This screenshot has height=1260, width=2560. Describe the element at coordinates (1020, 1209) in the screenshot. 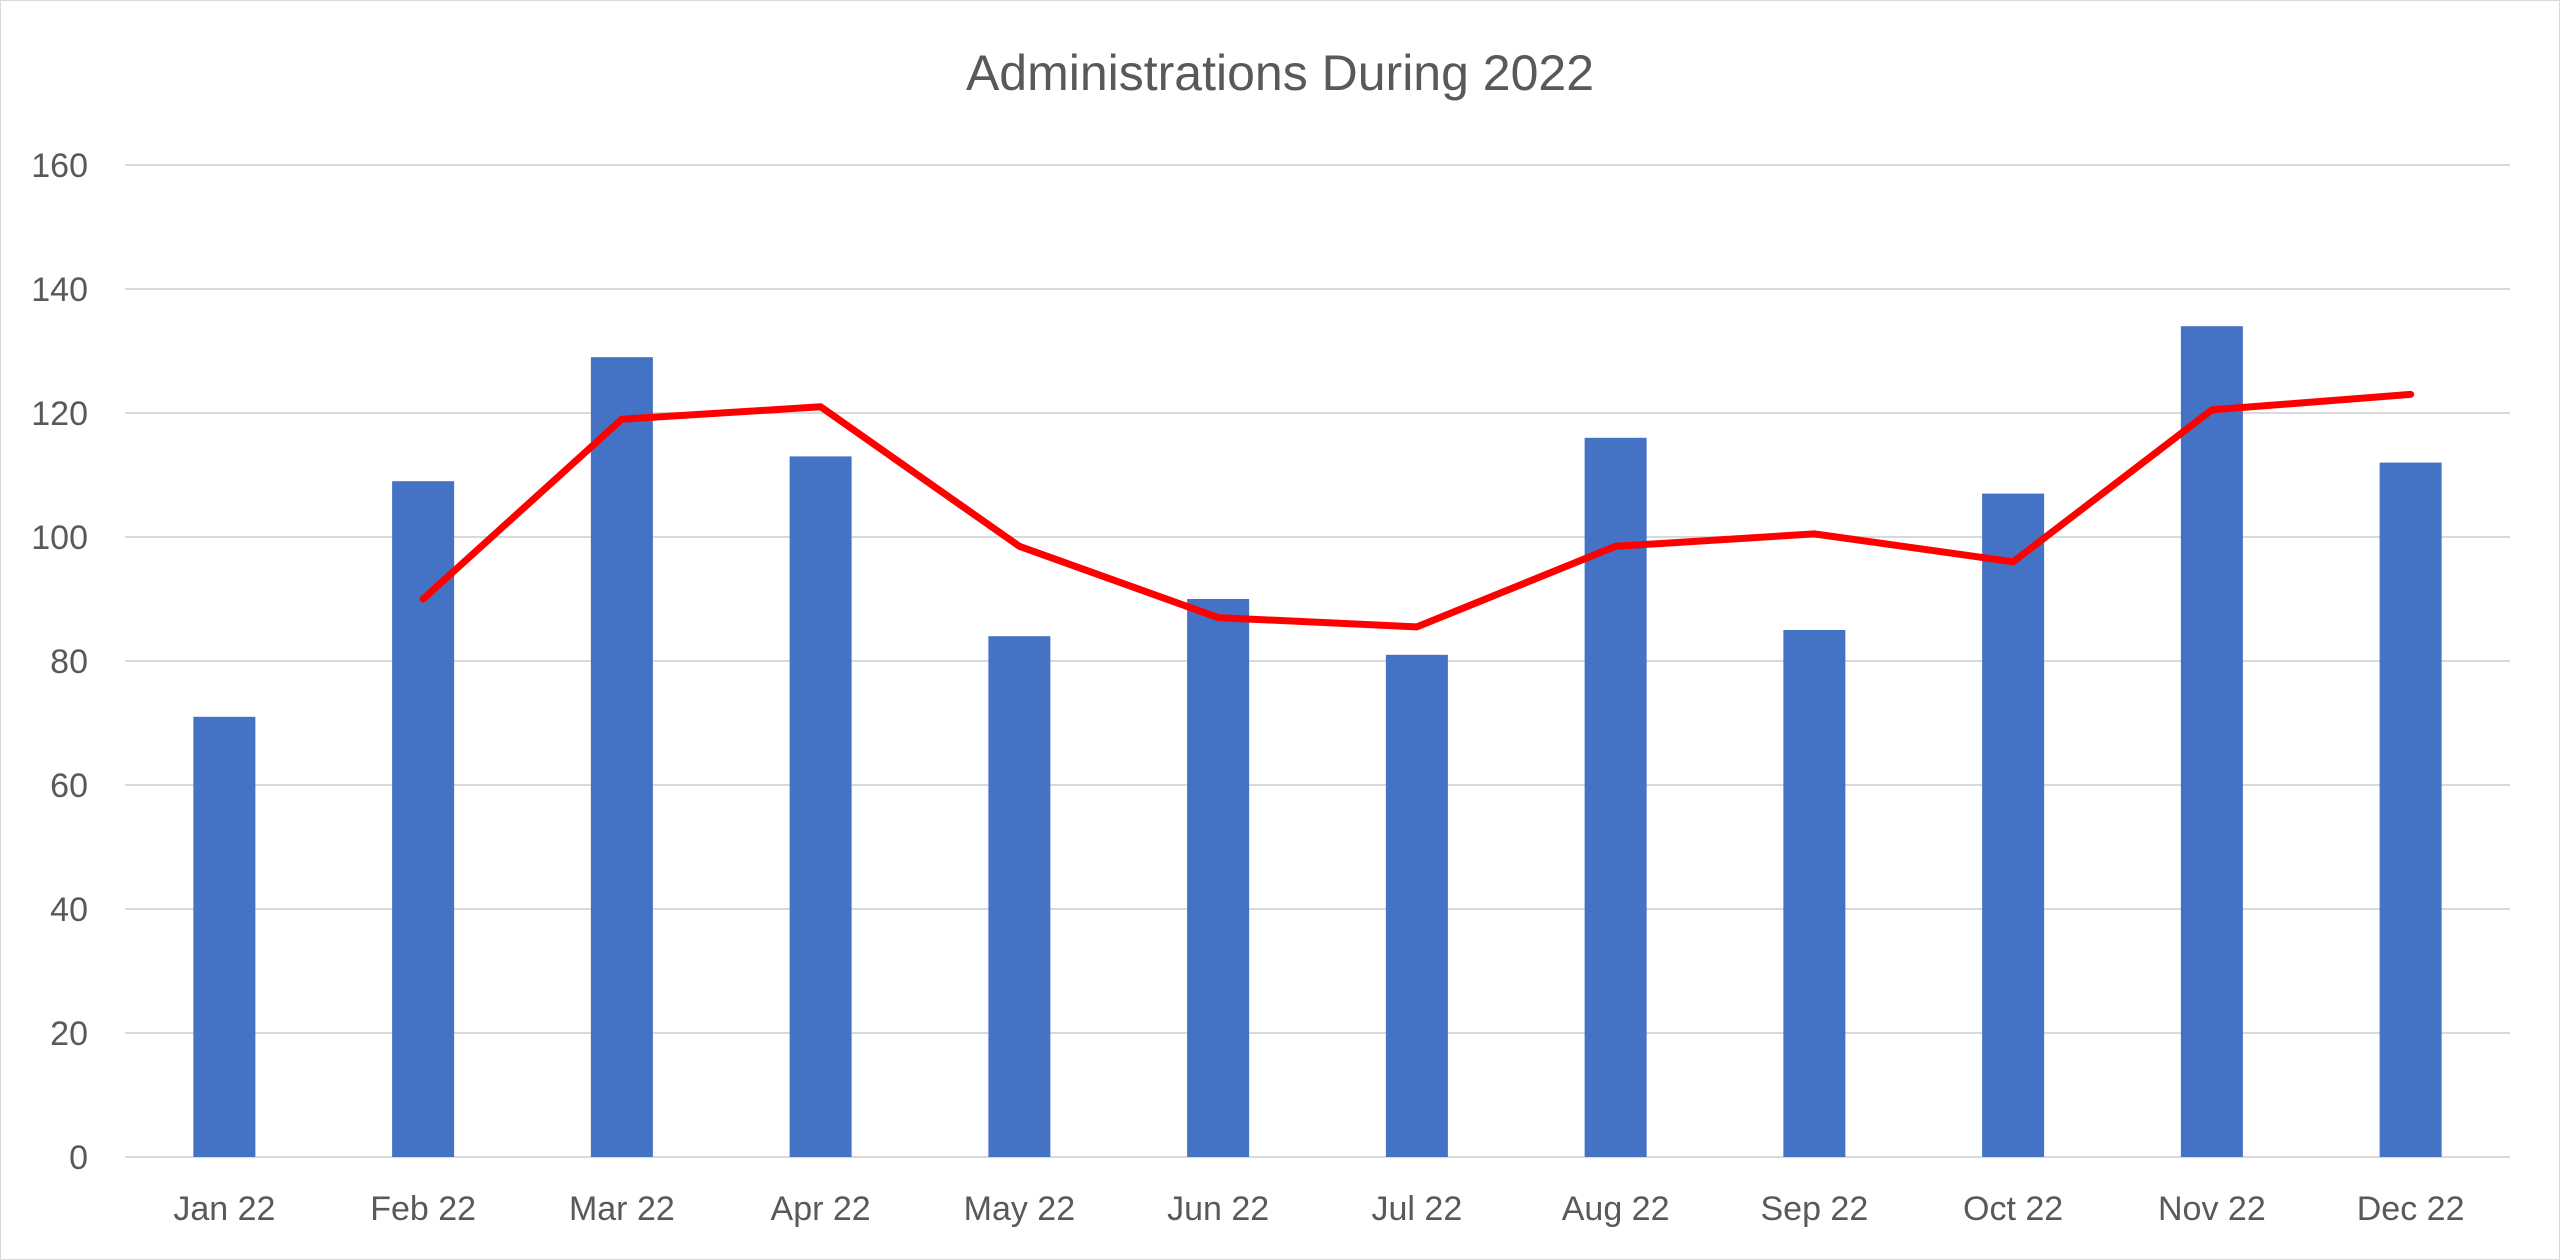

I see `x-tick-label: May 22` at that location.